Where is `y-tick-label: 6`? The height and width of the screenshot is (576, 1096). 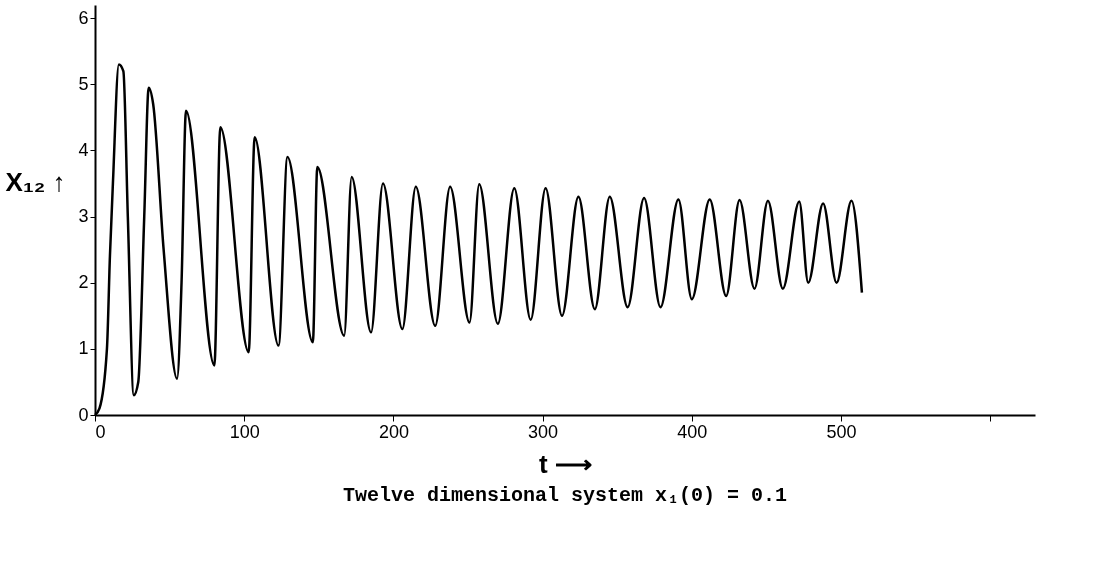
y-tick-label: 6 is located at coordinates (83, 17).